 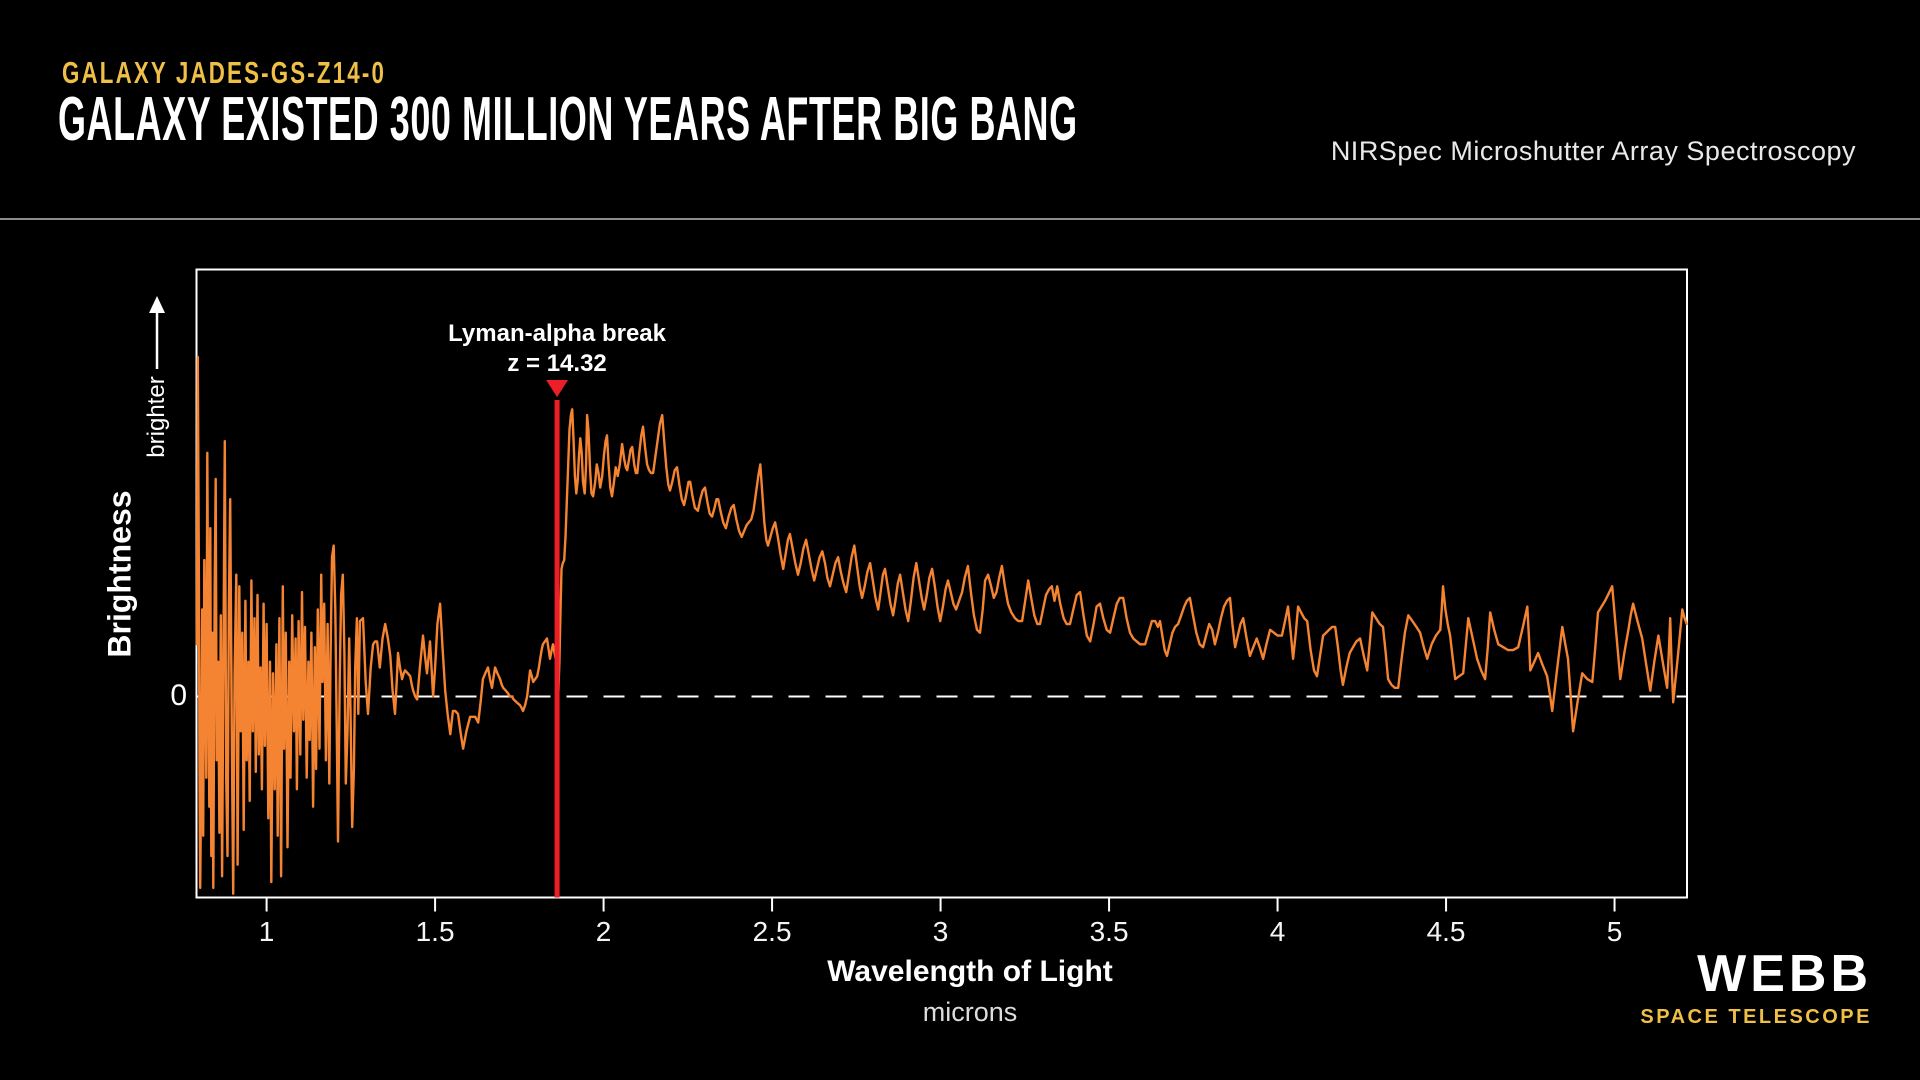 I want to click on x-tick-label: 2, so click(x=603, y=931).